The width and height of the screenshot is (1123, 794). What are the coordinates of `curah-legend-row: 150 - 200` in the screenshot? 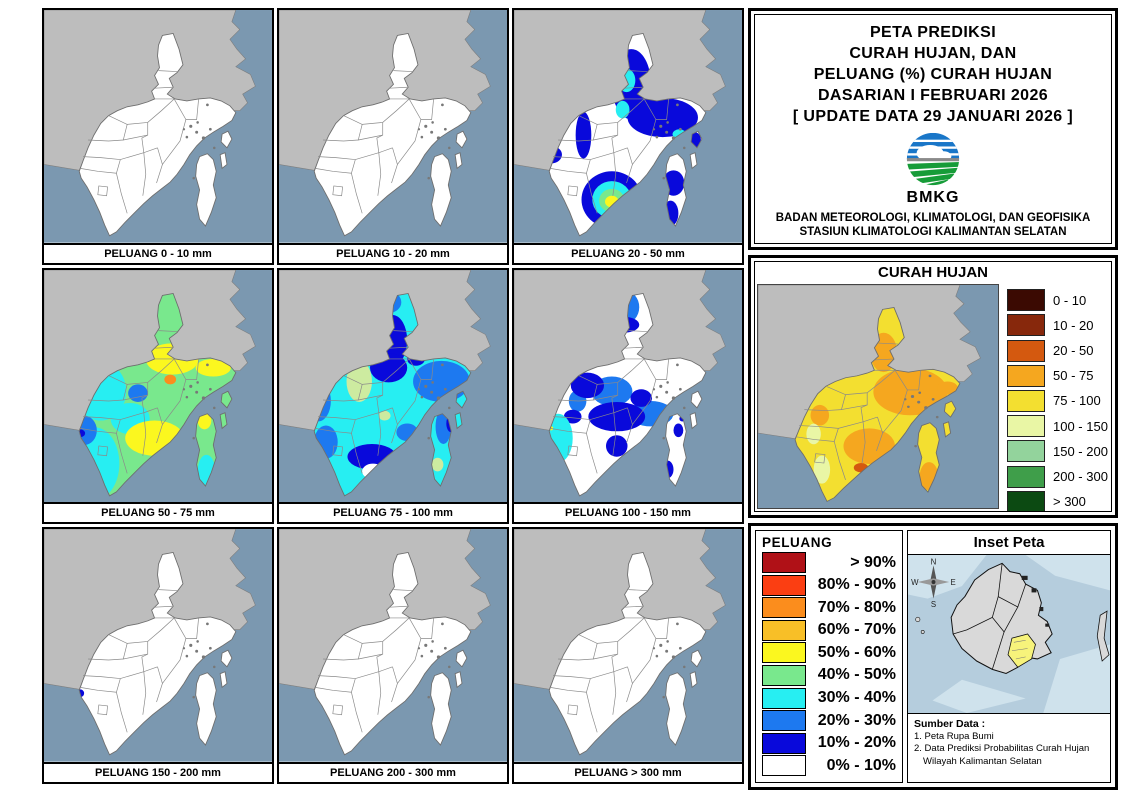 It's located at (1058, 451).